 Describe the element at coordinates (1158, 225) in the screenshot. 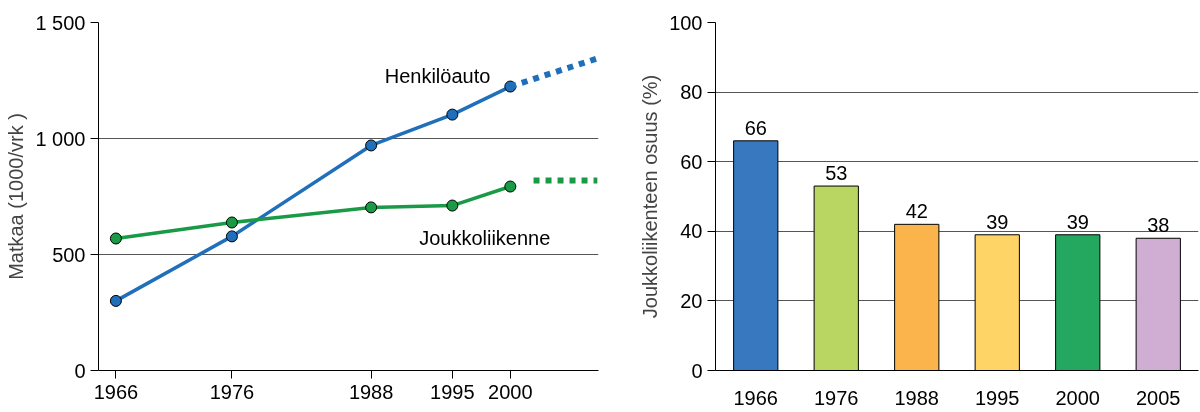

I see `data-label: 38` at that location.